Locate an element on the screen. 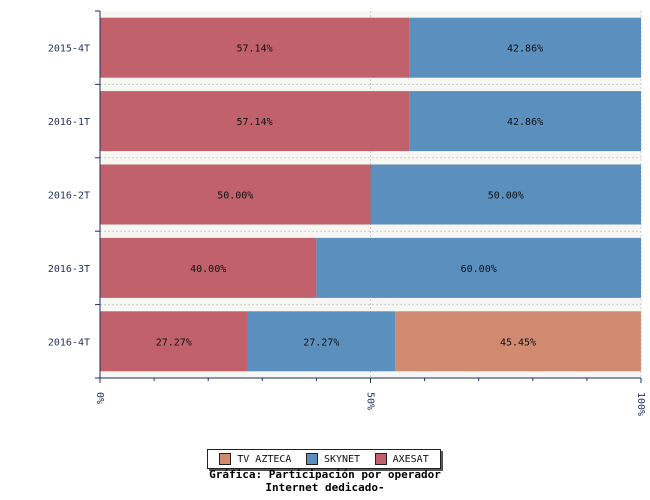  legend-label: TV AZTECA is located at coordinates (264, 459).